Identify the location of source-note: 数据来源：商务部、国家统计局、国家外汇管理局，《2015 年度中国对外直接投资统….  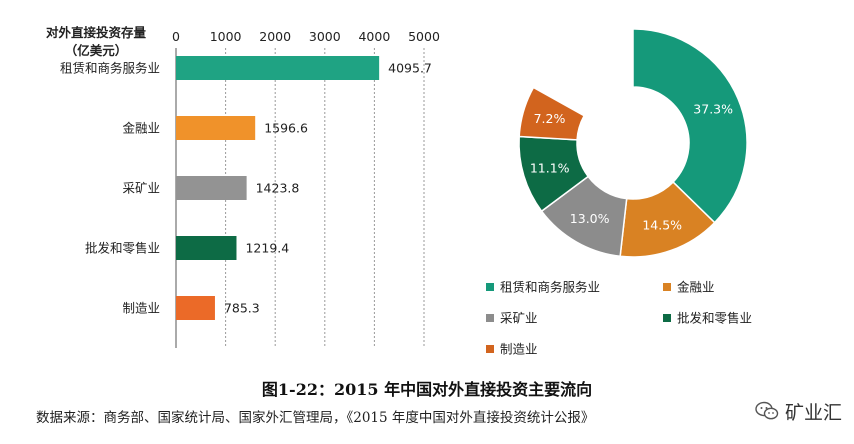
(315, 418).